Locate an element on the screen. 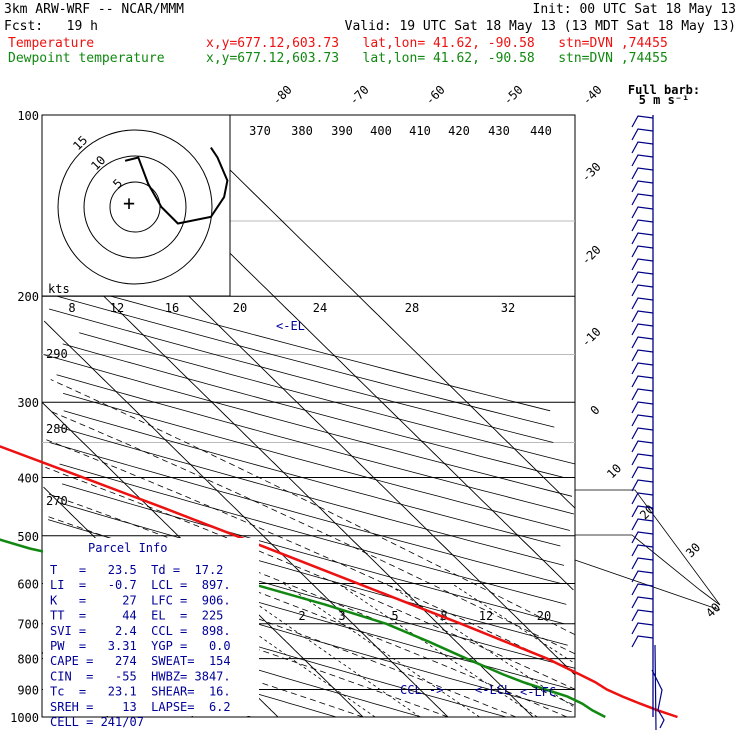 The width and height of the screenshot is (740, 740). isotherm-tick-label: 30 is located at coordinates (693, 550).